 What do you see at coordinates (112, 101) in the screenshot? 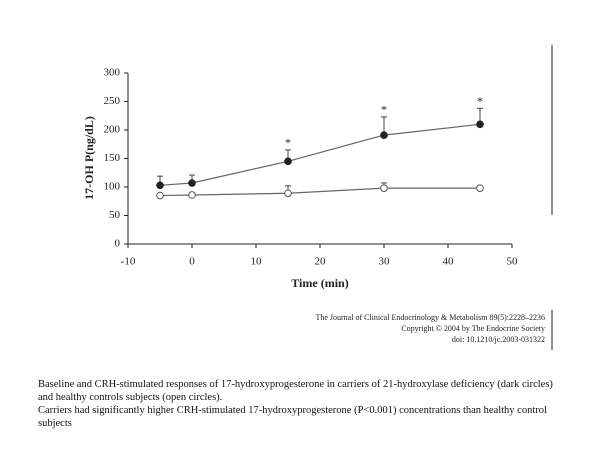
I see `y-tick-label: 250` at bounding box center [112, 101].